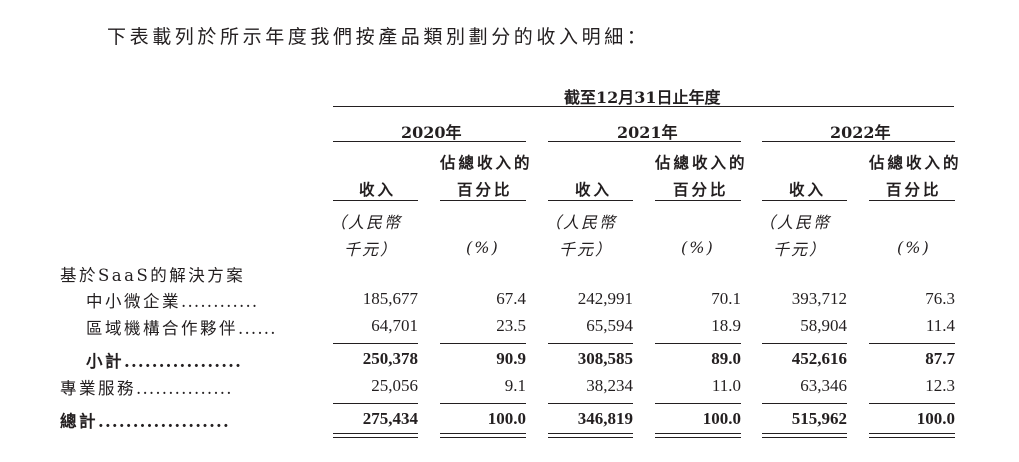 This screenshot has height=462, width=1019. What do you see at coordinates (823, 325) in the screenshot?
I see `cell-regional-2022-revenue: 58,904` at bounding box center [823, 325].